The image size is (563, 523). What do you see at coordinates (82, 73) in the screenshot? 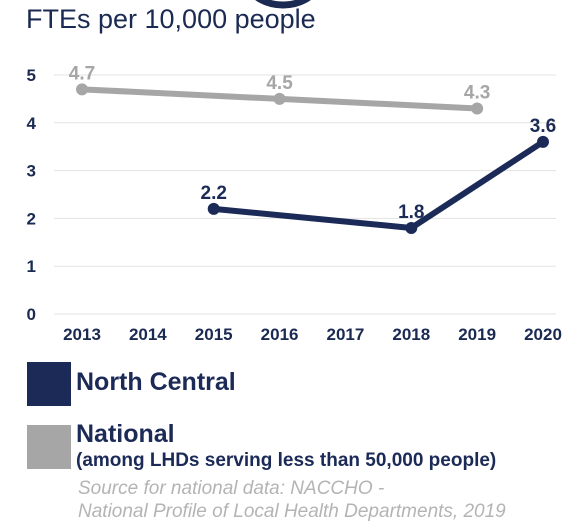
I see `data-label-national: 4.7` at bounding box center [82, 73].